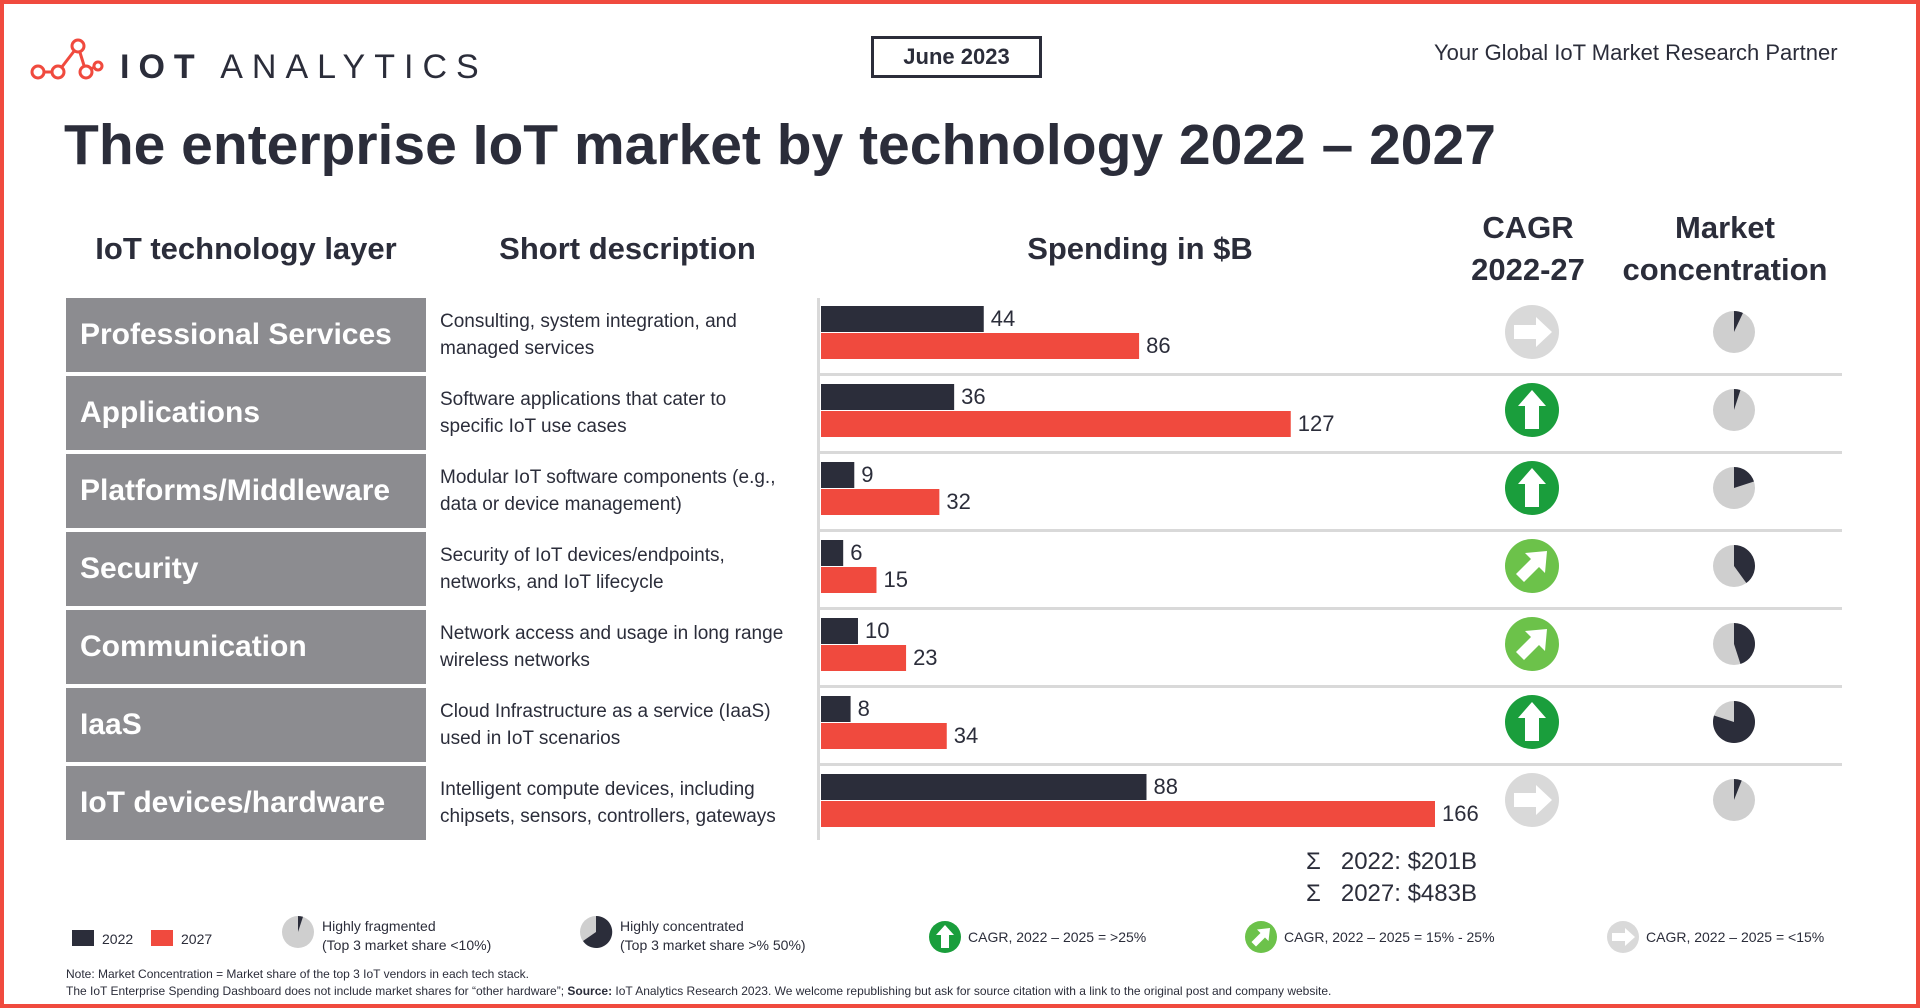 The width and height of the screenshot is (1920, 1008). Describe the element at coordinates (162, 67) in the screenshot. I see `logo-word-bold: IOT` at that location.